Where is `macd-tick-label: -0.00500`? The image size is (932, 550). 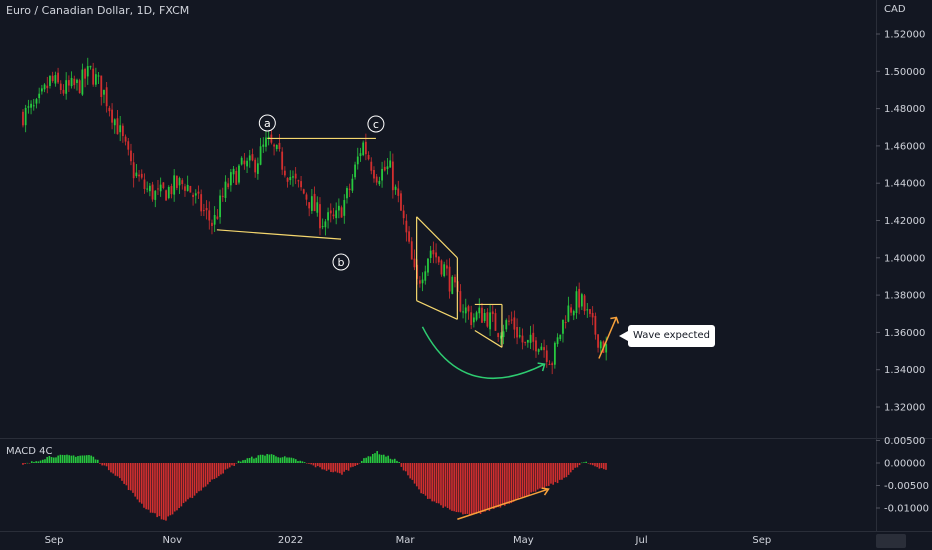 macd-tick-label: -0.00500 is located at coordinates (906, 486).